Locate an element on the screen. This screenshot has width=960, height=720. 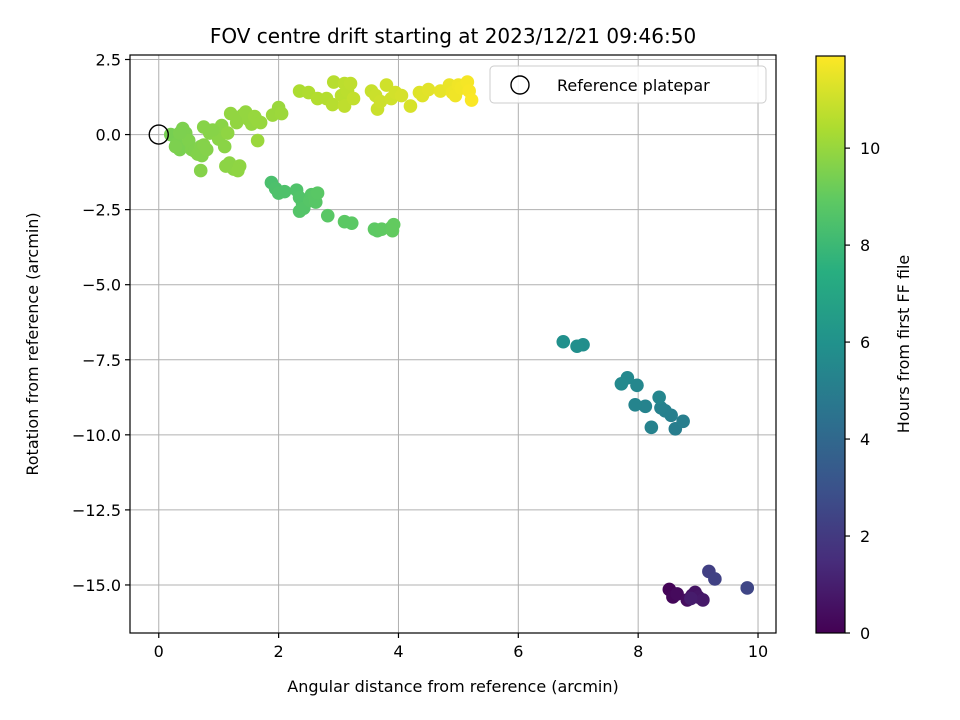
x-axis-label: Angular distance from reference (arcmin) is located at coordinates (452, 686).